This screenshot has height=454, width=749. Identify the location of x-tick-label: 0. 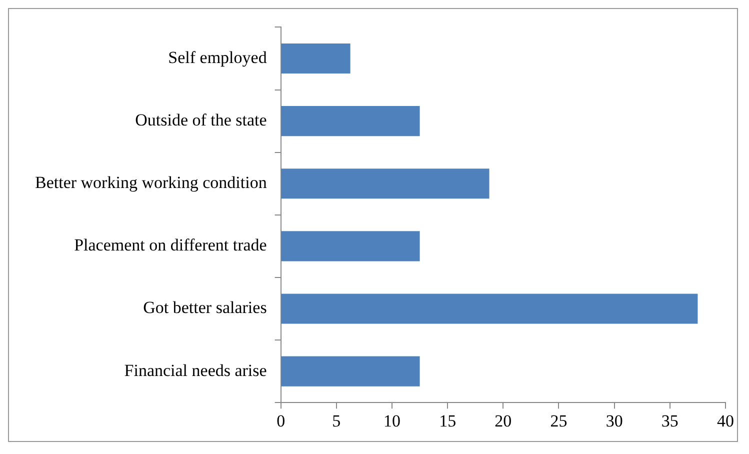
(281, 420).